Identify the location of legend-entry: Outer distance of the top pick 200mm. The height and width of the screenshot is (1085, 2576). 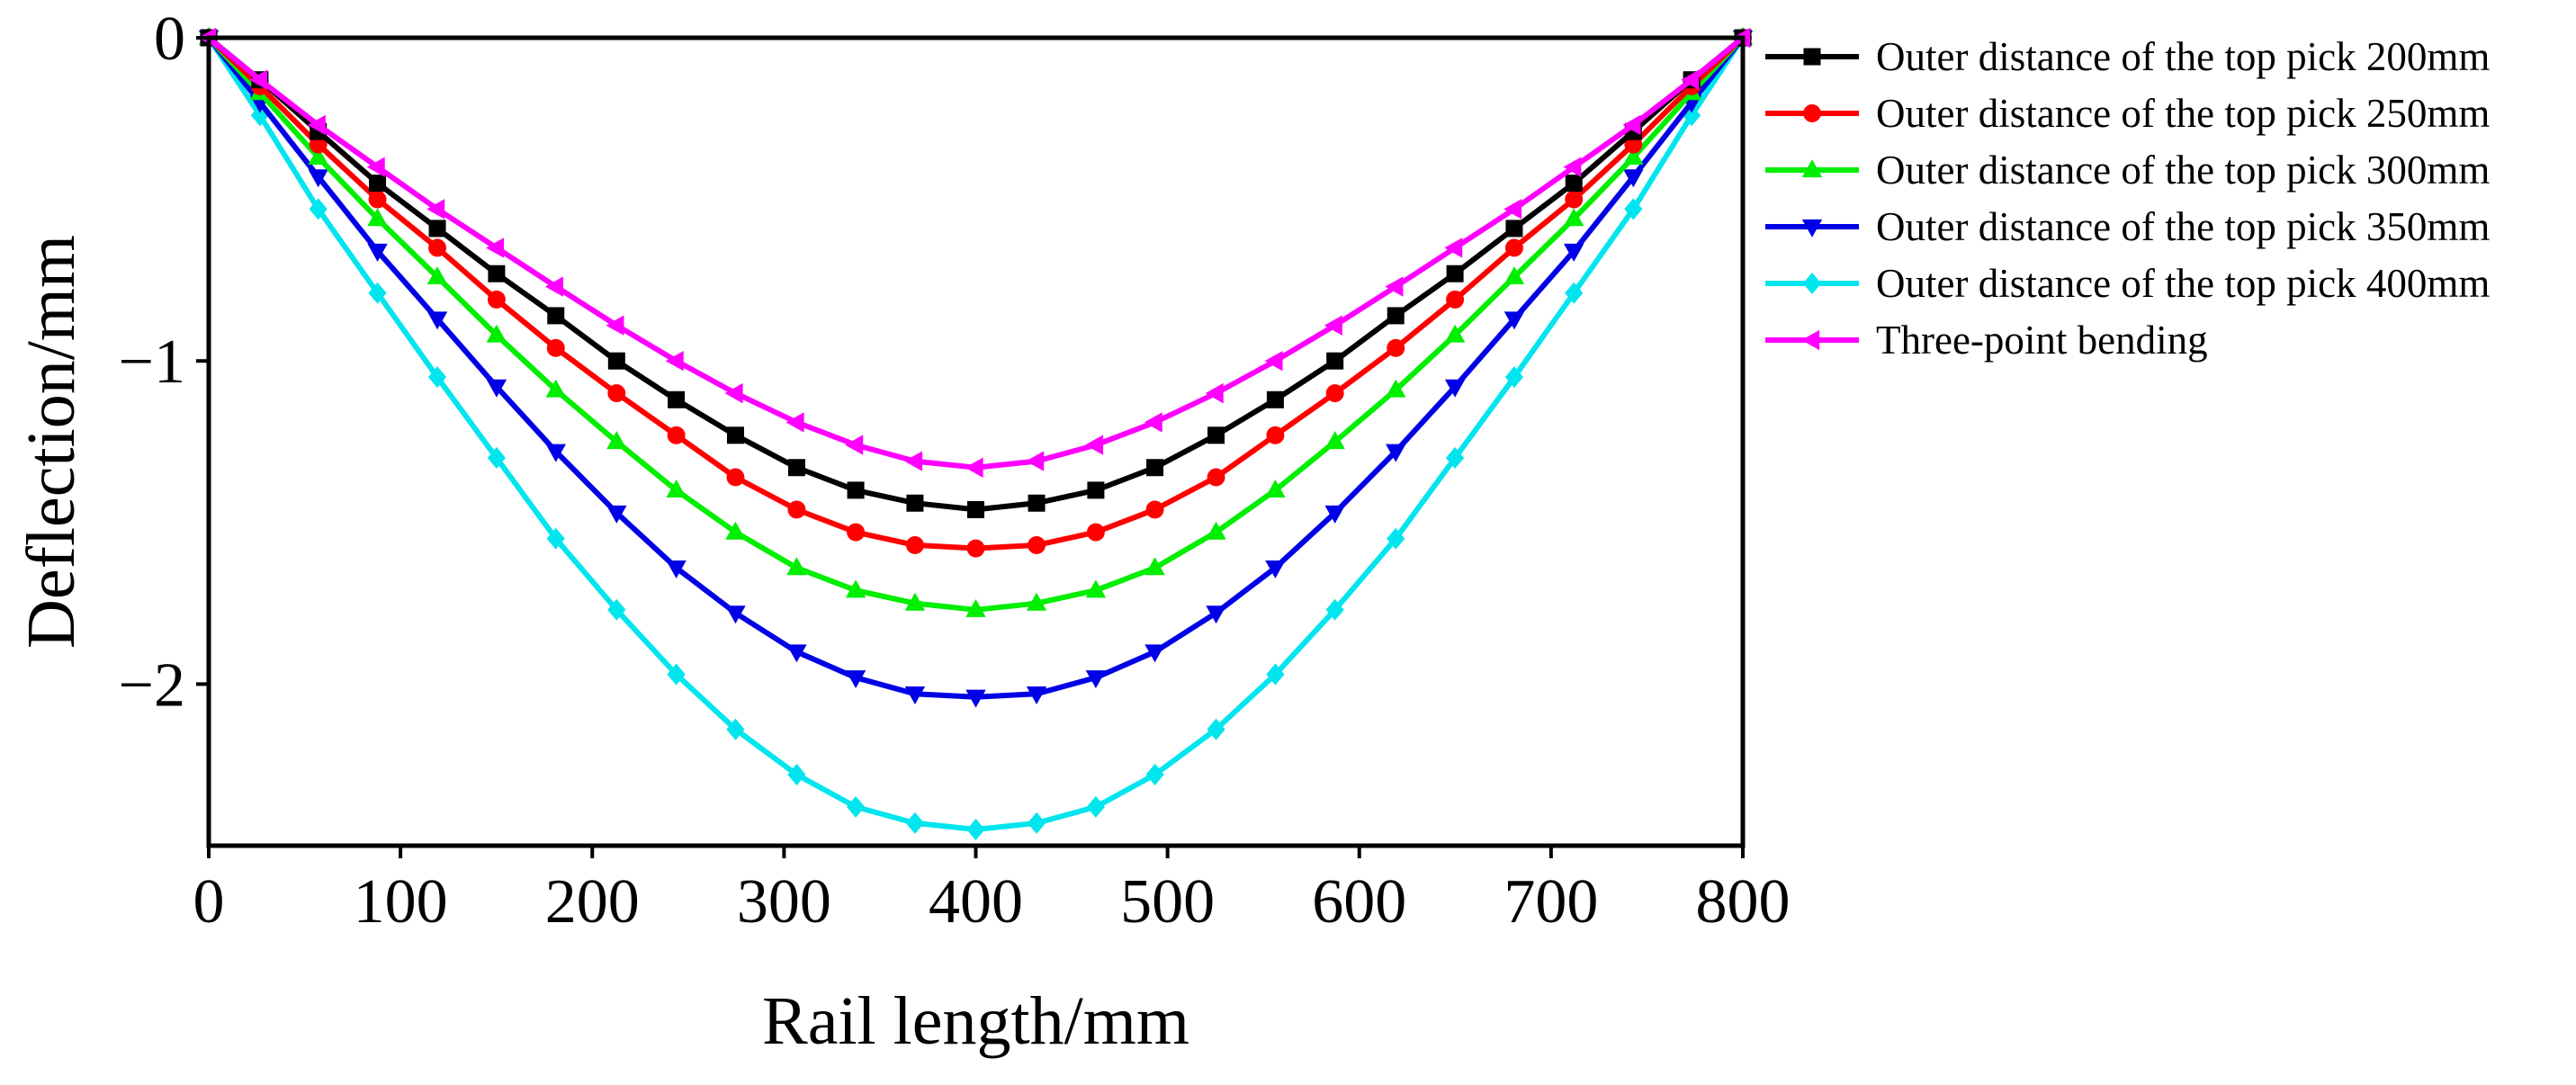
(2127, 56).